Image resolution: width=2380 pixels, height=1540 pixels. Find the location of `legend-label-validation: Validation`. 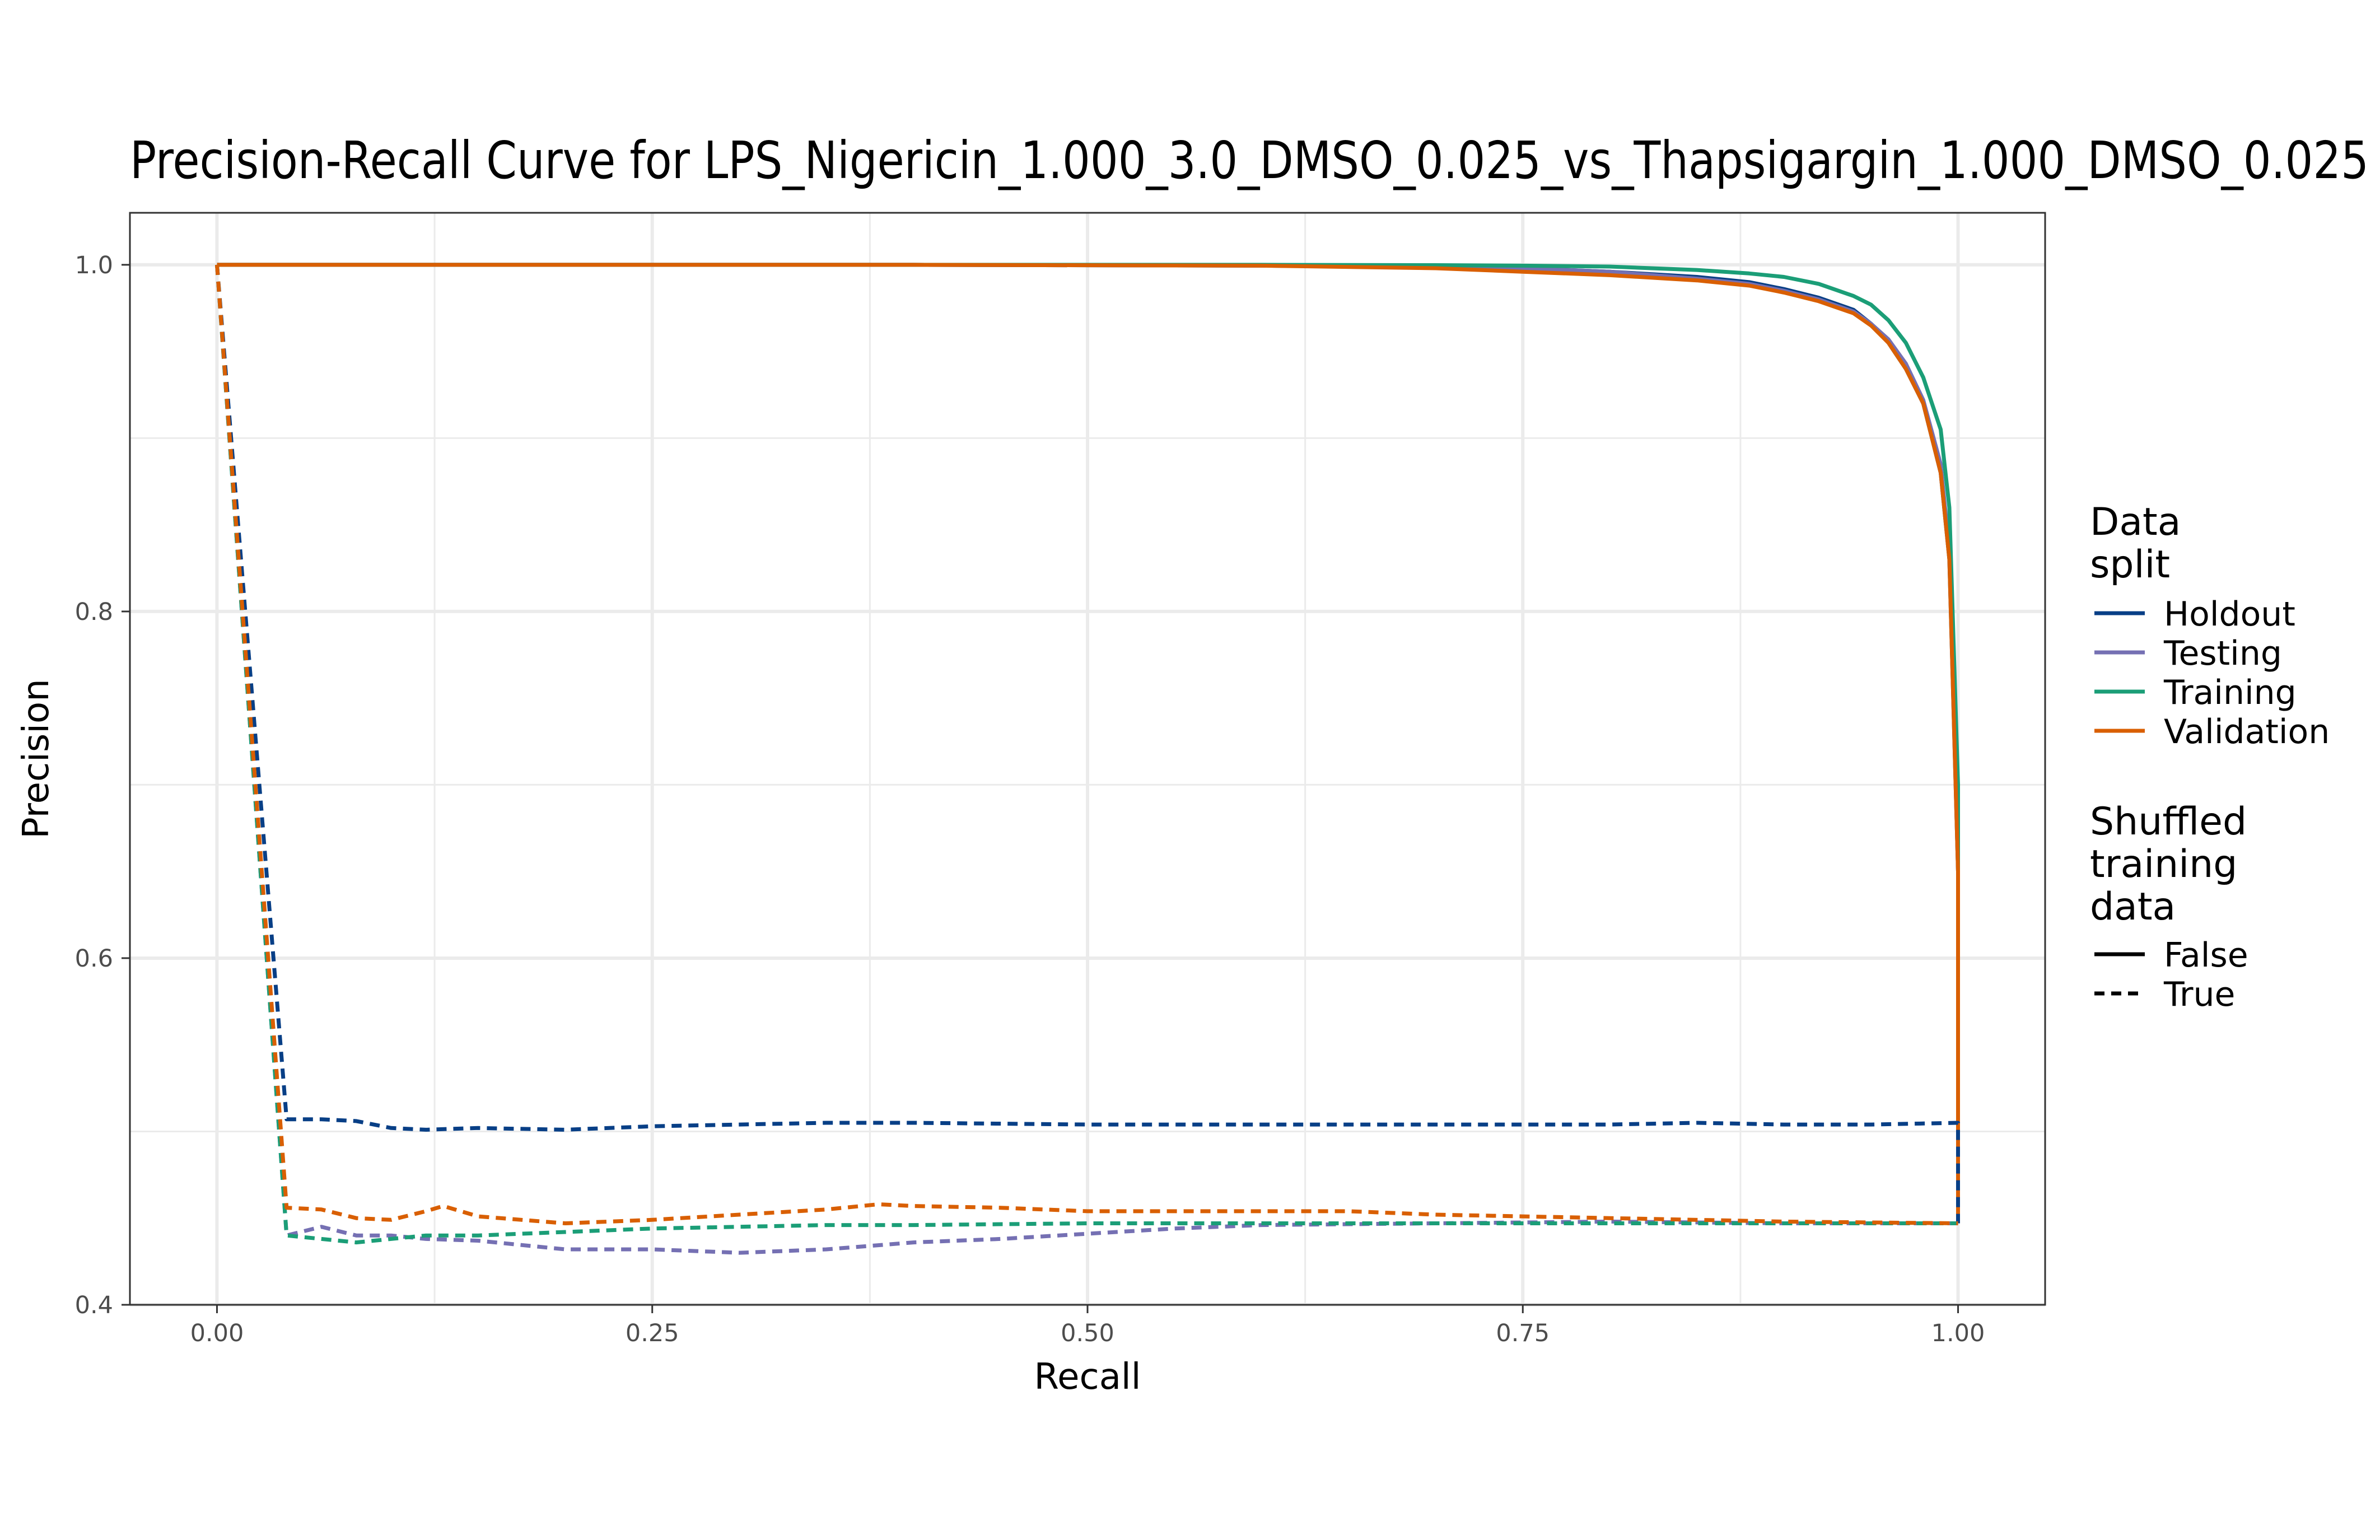

legend-label-validation: Validation is located at coordinates (2247, 732).